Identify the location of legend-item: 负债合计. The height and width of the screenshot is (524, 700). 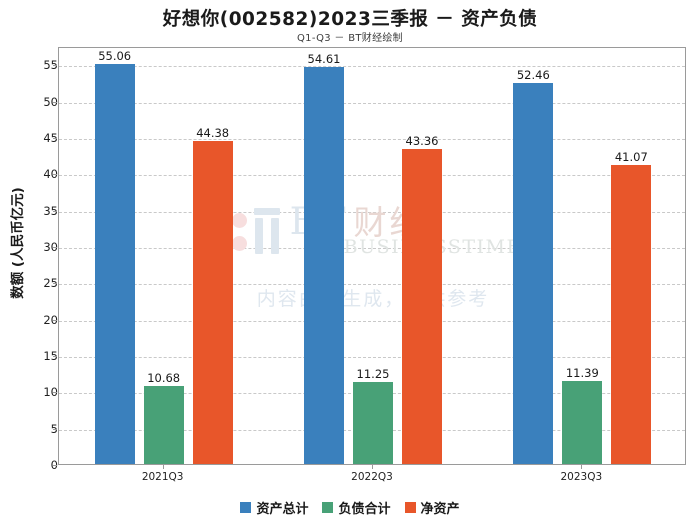
(356, 507).